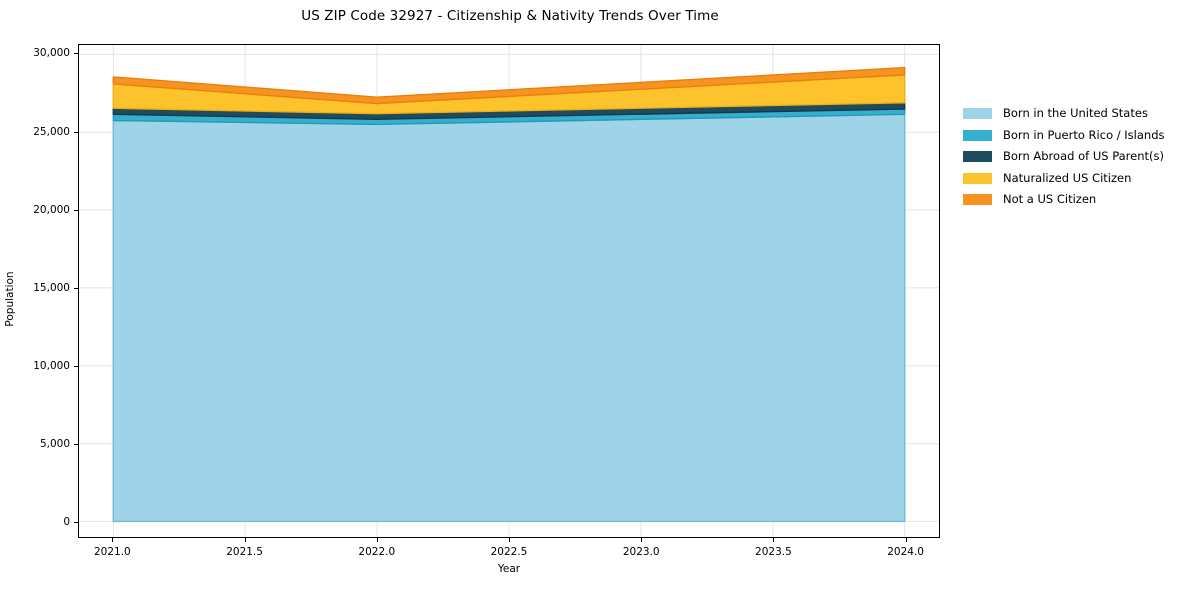 Image resolution: width=1189 pixels, height=590 pixels. Describe the element at coordinates (1067, 177) in the screenshot. I see `legend-item-label: Naturalized US Citizen` at that location.